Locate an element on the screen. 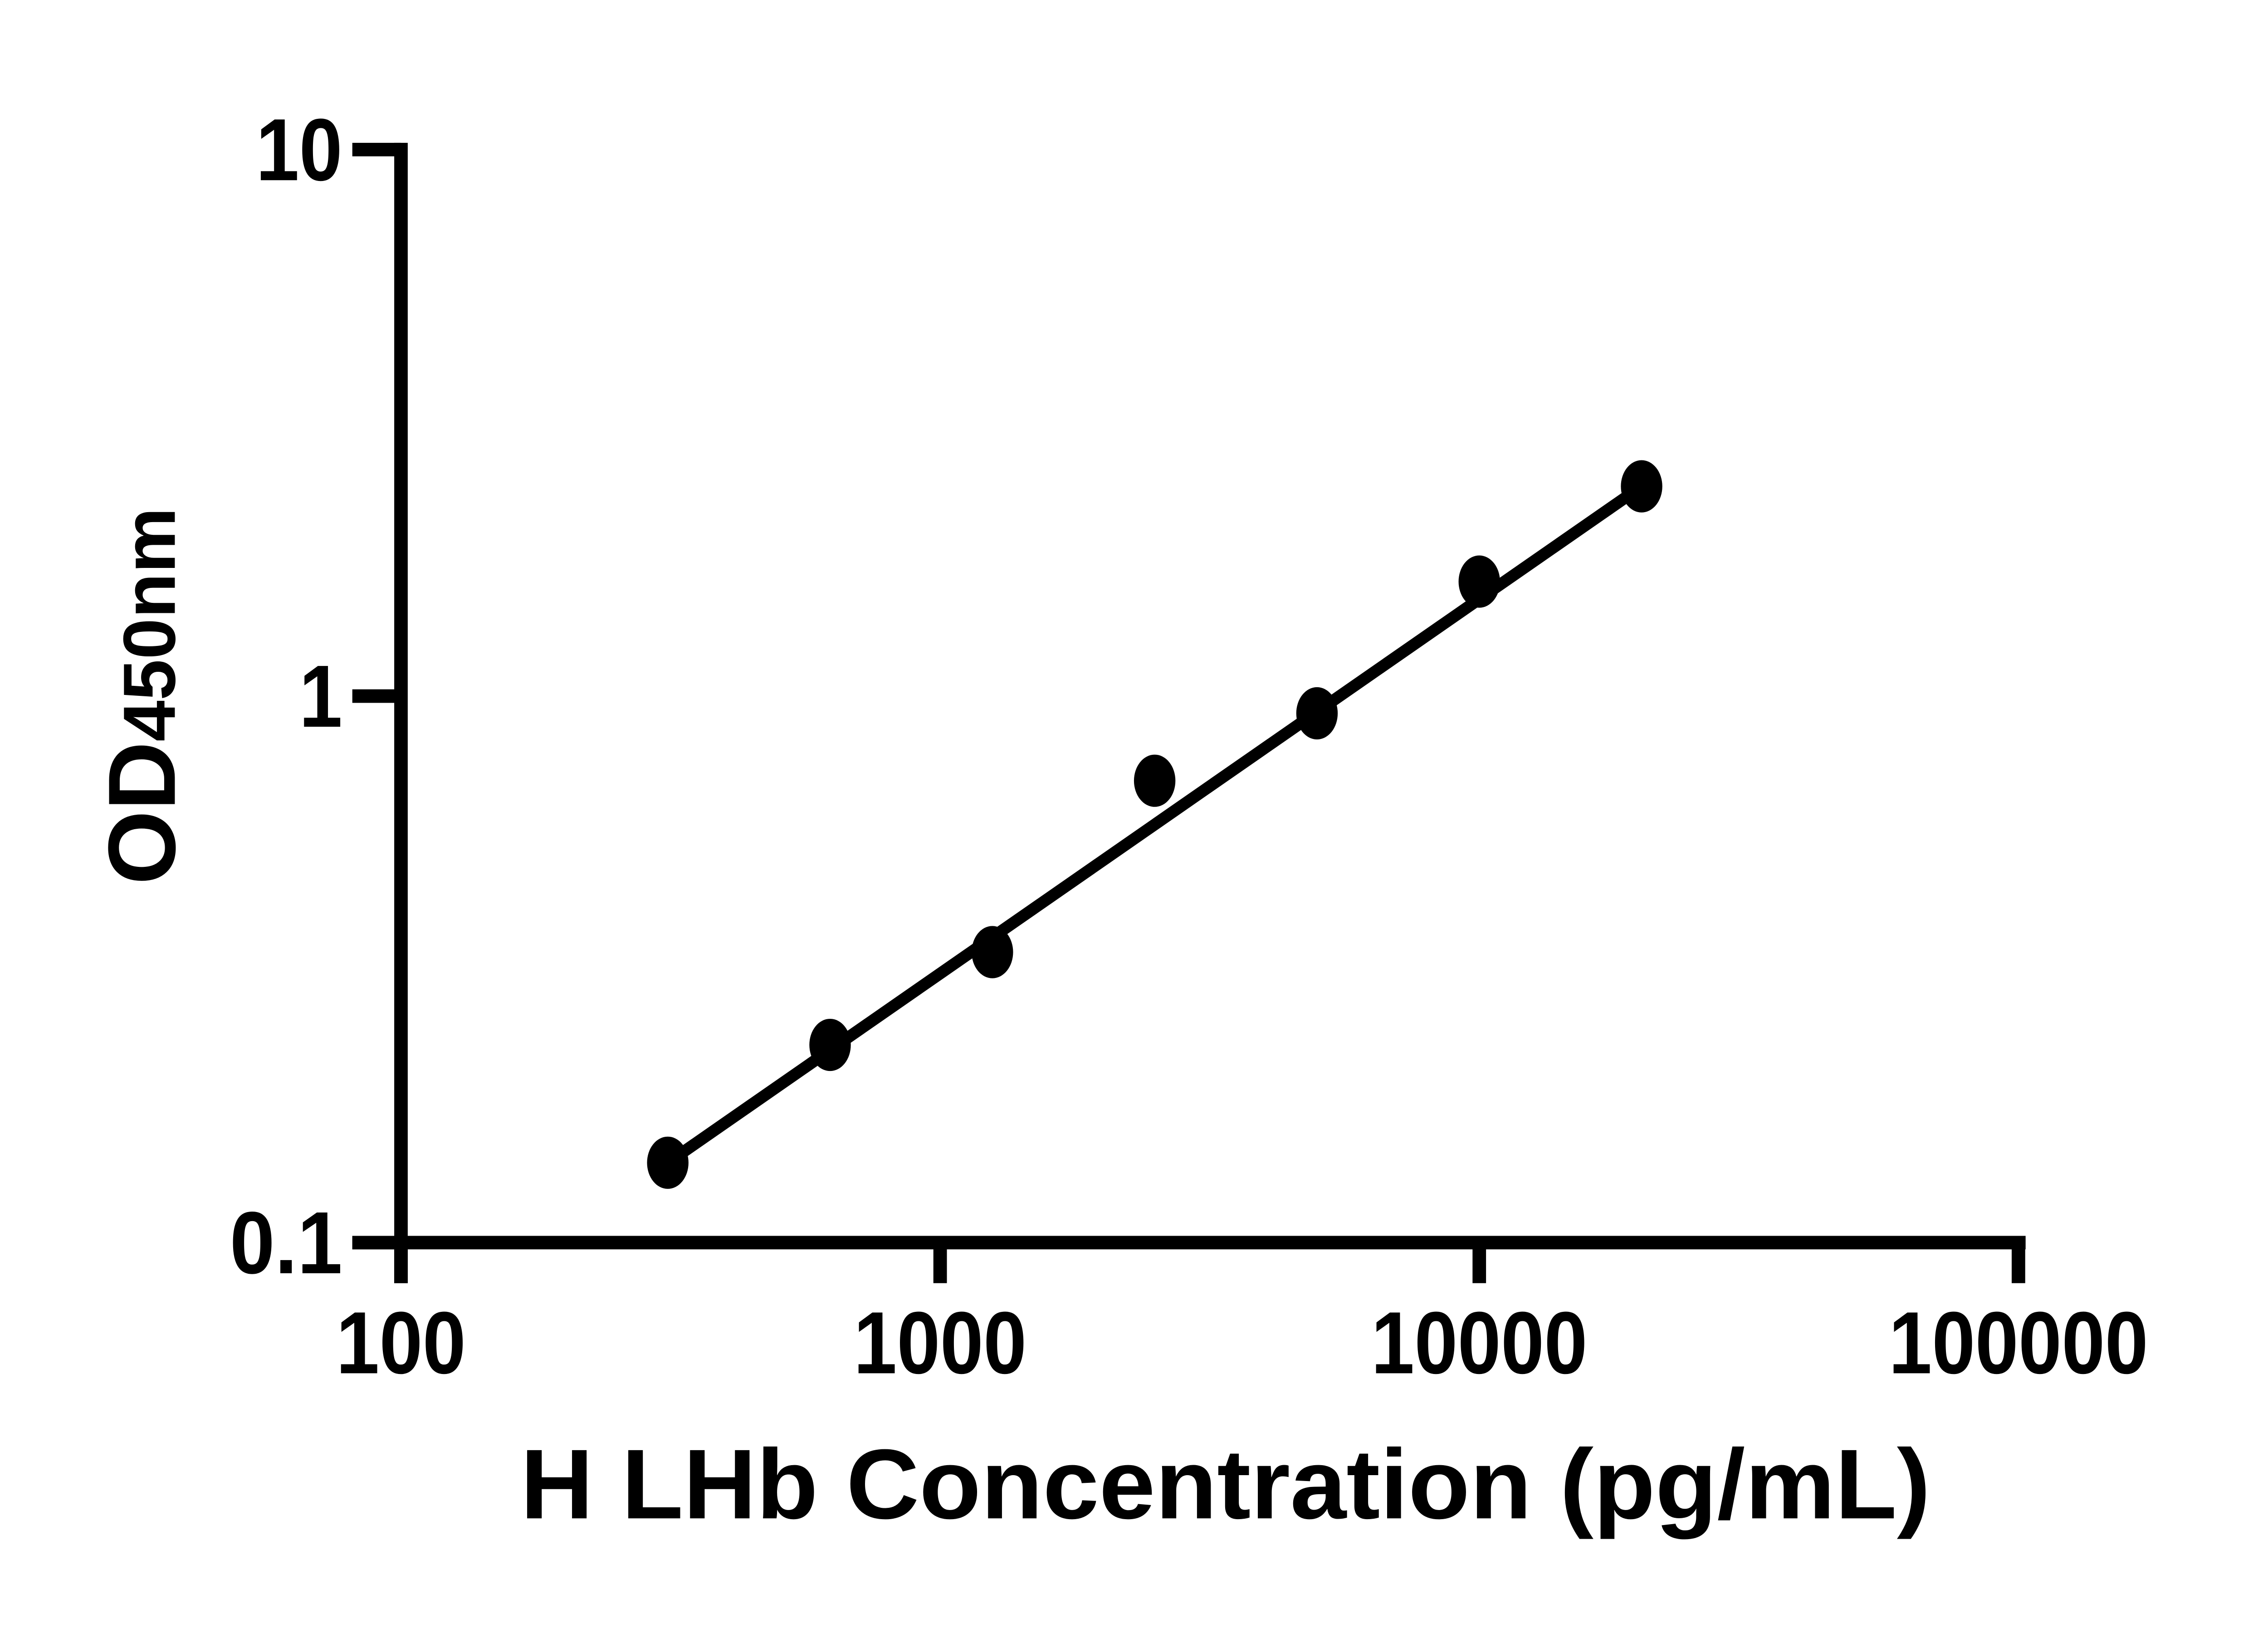 This screenshot has height=1633, width=2268. x-tick-label: 1000 is located at coordinates (940, 1343).